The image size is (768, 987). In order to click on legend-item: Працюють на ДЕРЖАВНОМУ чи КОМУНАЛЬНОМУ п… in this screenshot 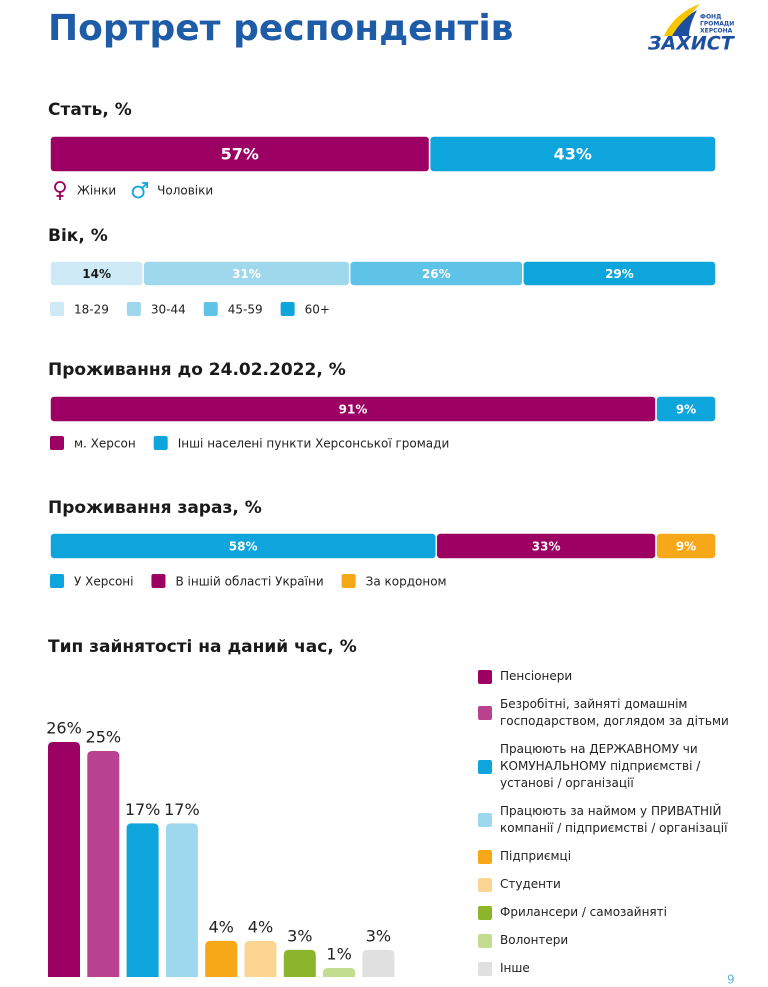, I will do `click(608, 766)`.